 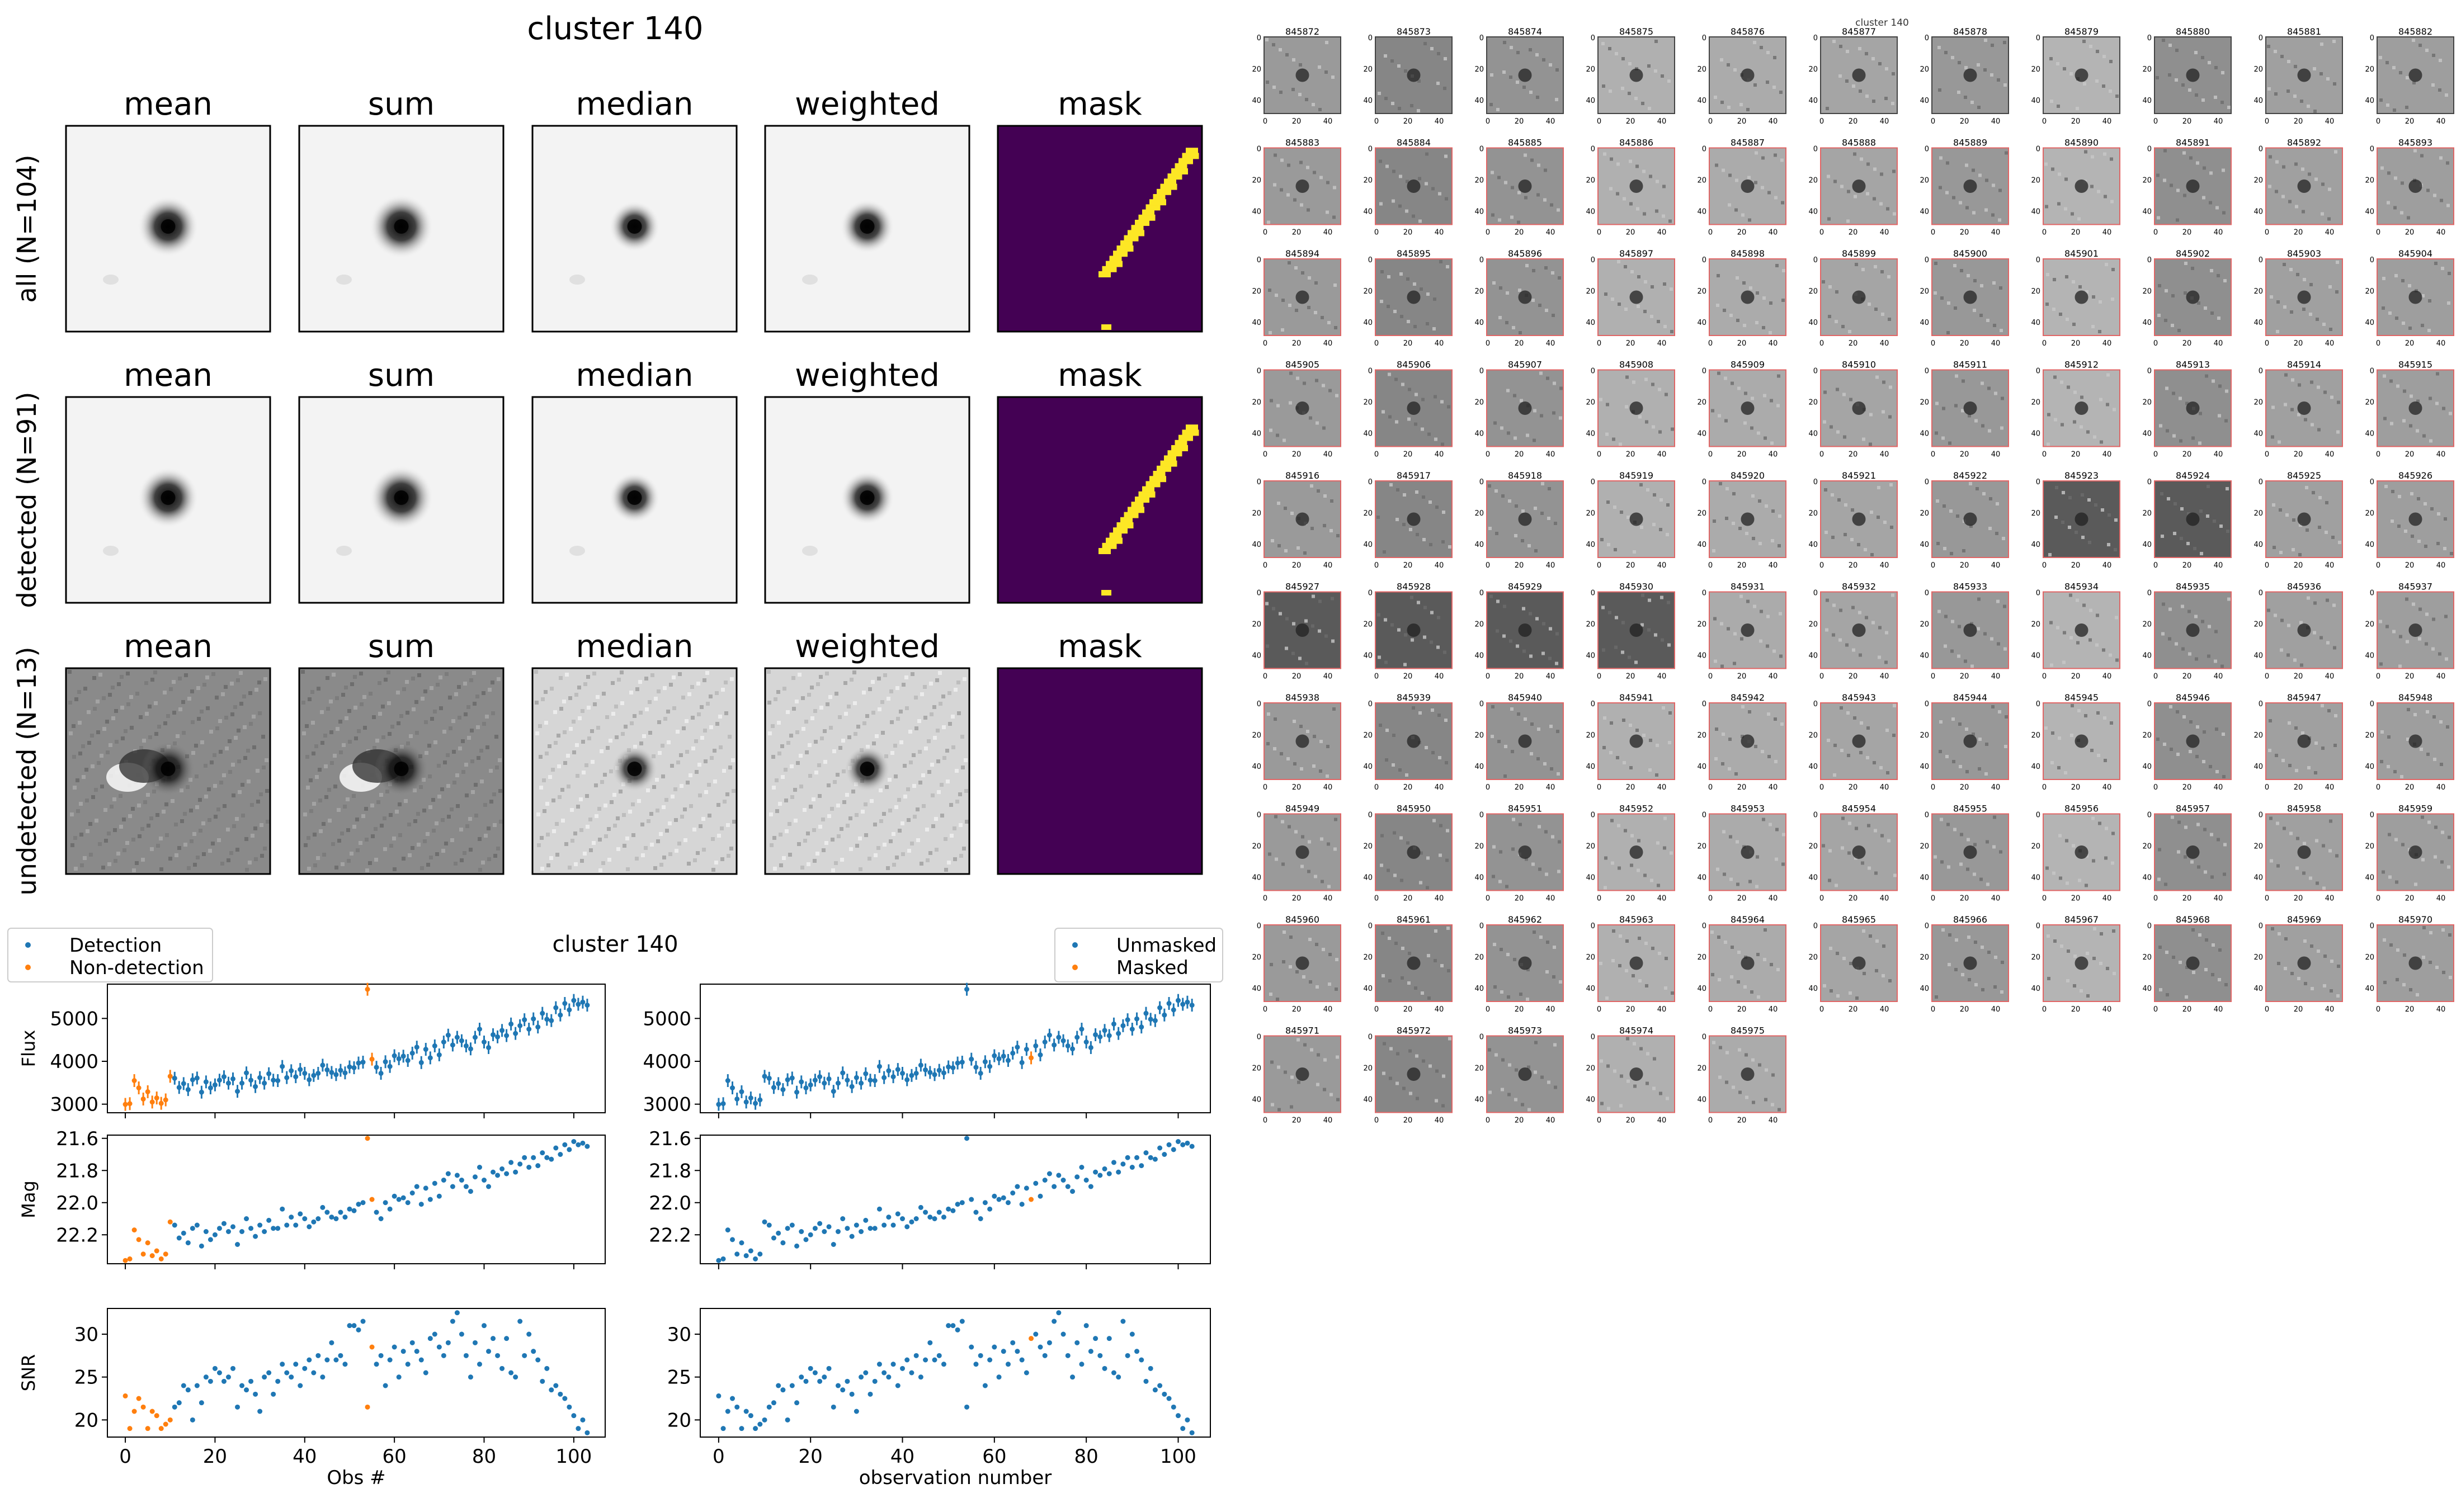 I want to click on lc-xtick-label: 80, so click(x=1086, y=1456).